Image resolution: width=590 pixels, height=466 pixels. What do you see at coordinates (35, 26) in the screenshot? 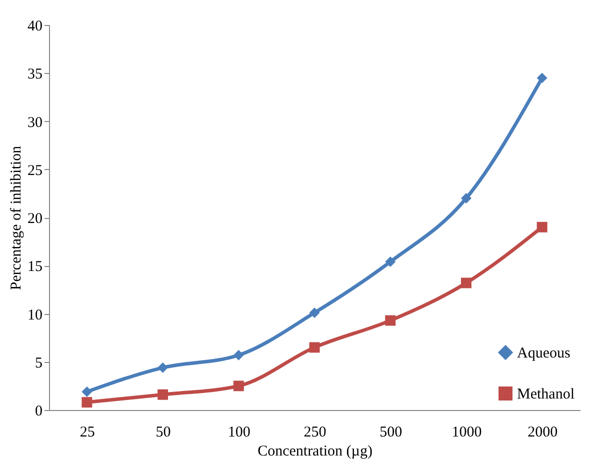
I see `y-tick-label: 40` at bounding box center [35, 26].